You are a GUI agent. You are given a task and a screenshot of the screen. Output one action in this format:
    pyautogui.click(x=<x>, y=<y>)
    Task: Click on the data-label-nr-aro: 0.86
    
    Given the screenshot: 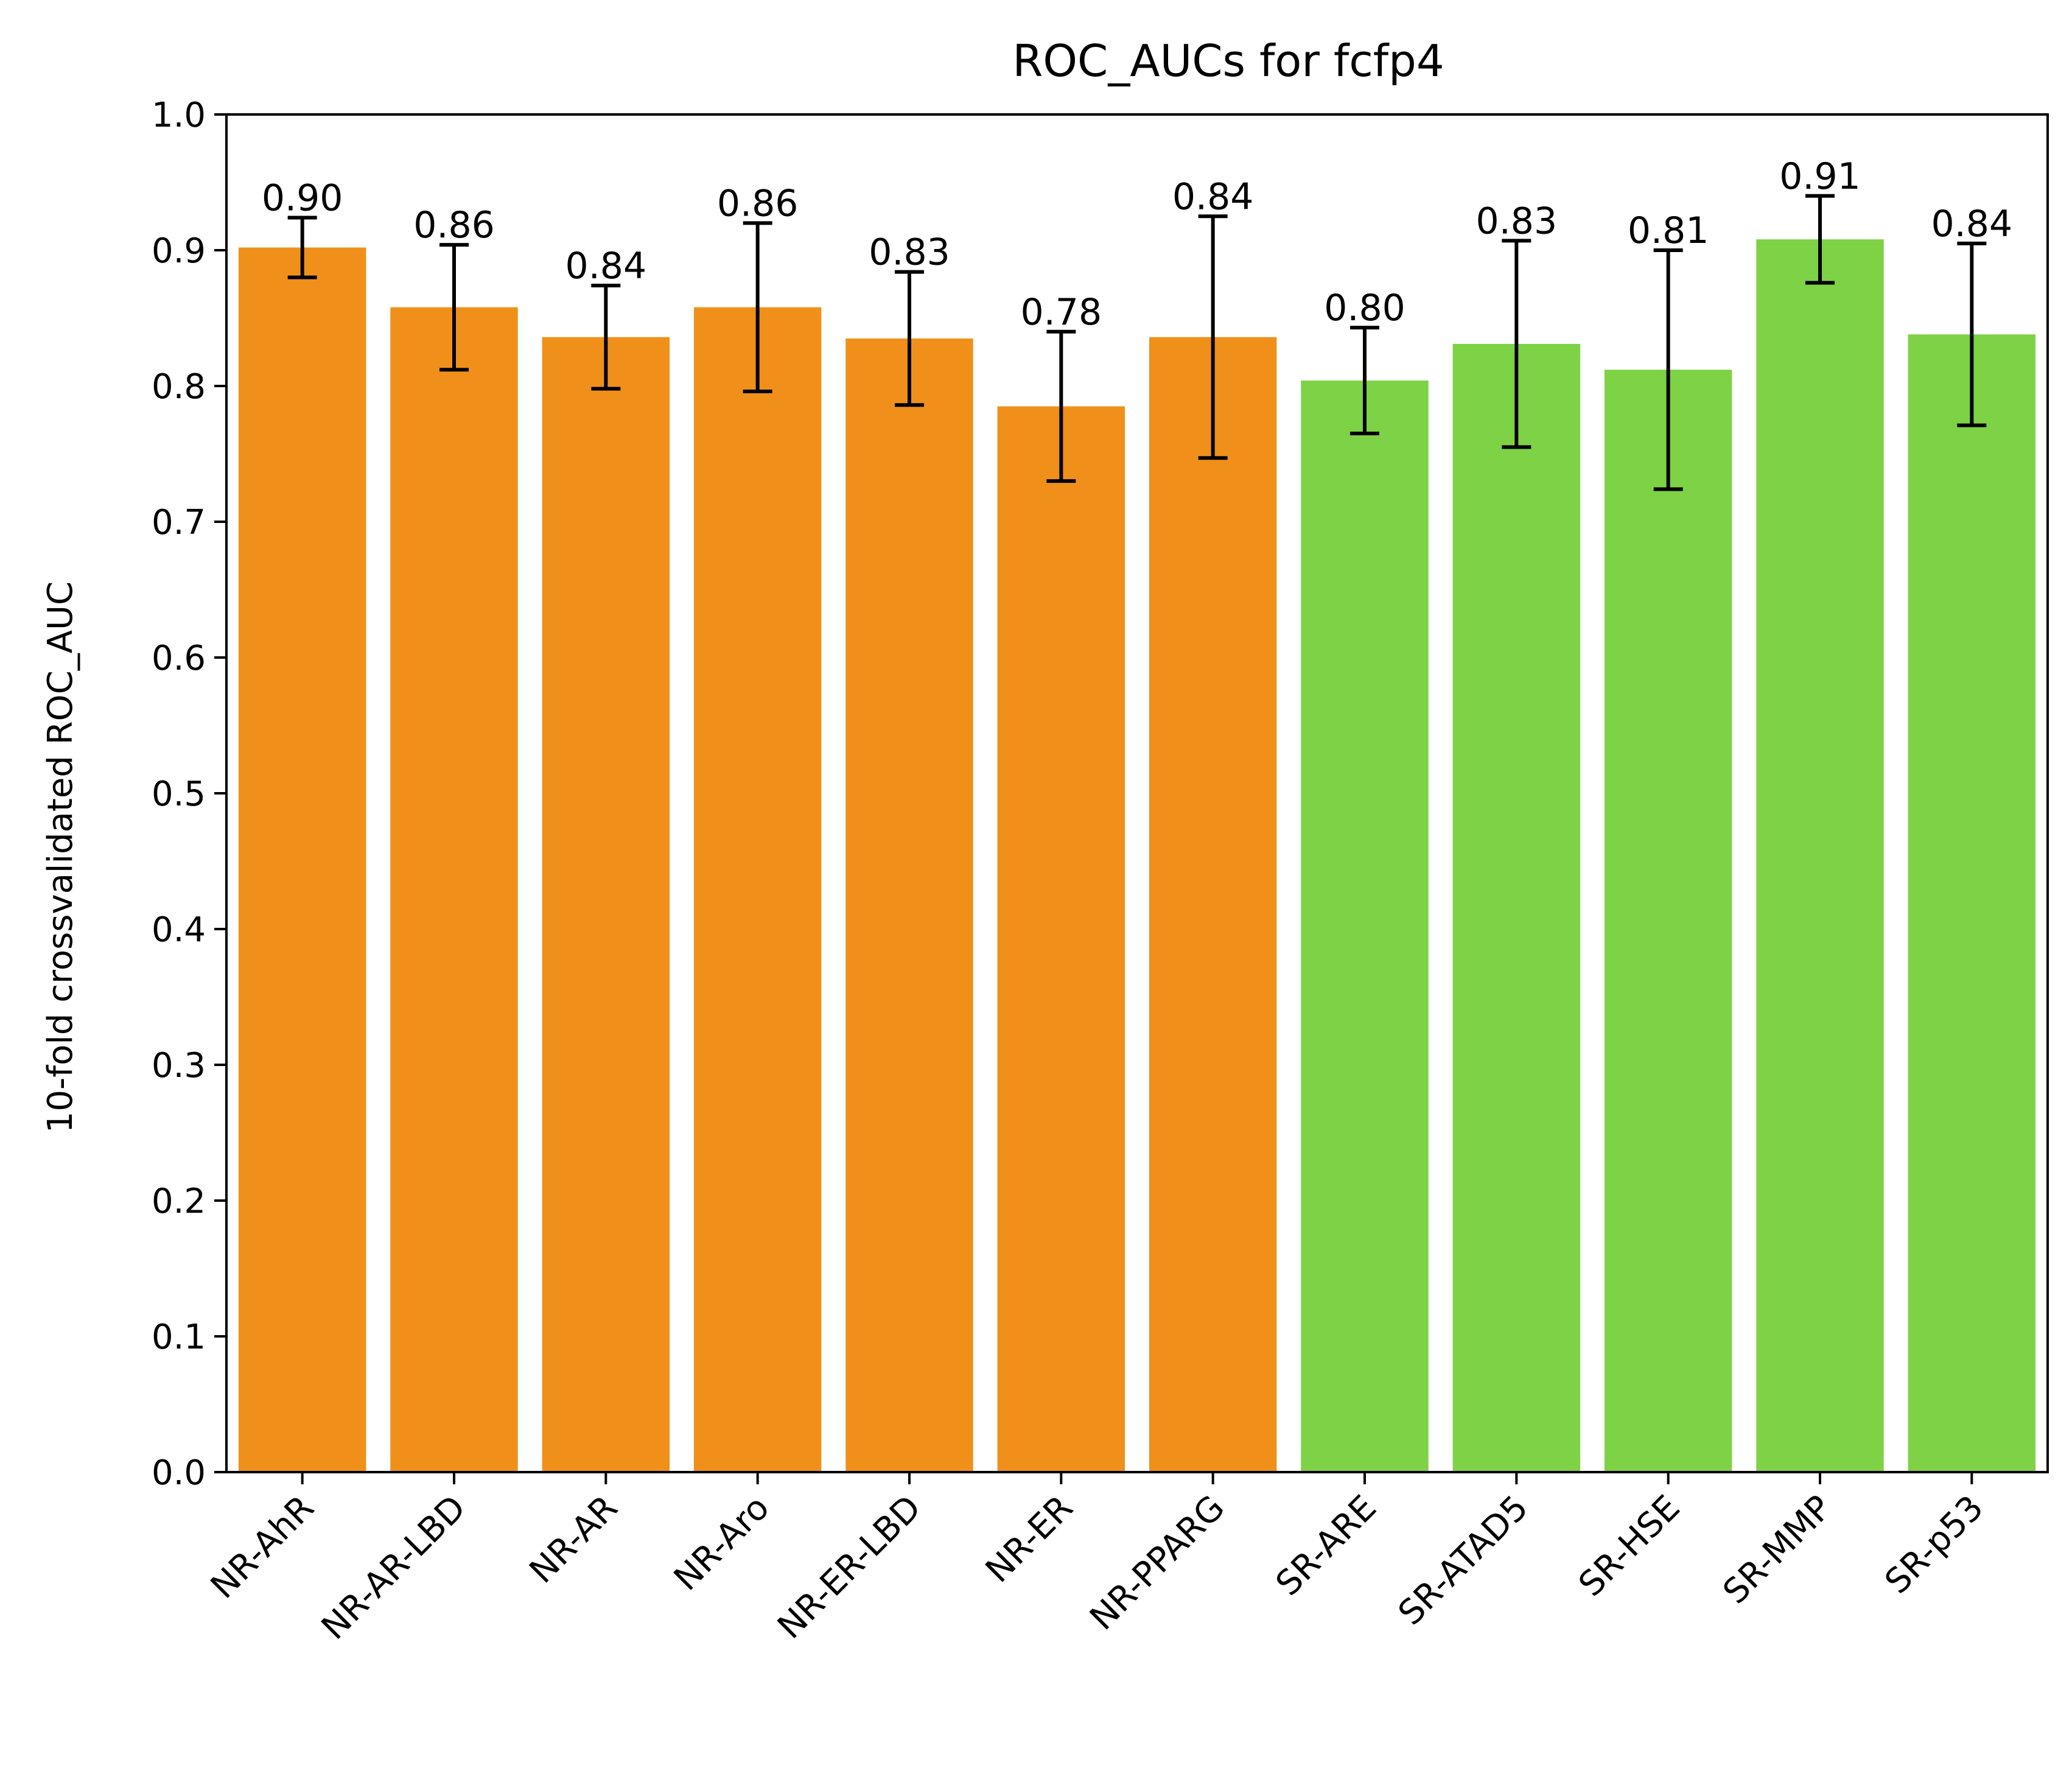 What is the action you would take?
    pyautogui.click(x=758, y=204)
    